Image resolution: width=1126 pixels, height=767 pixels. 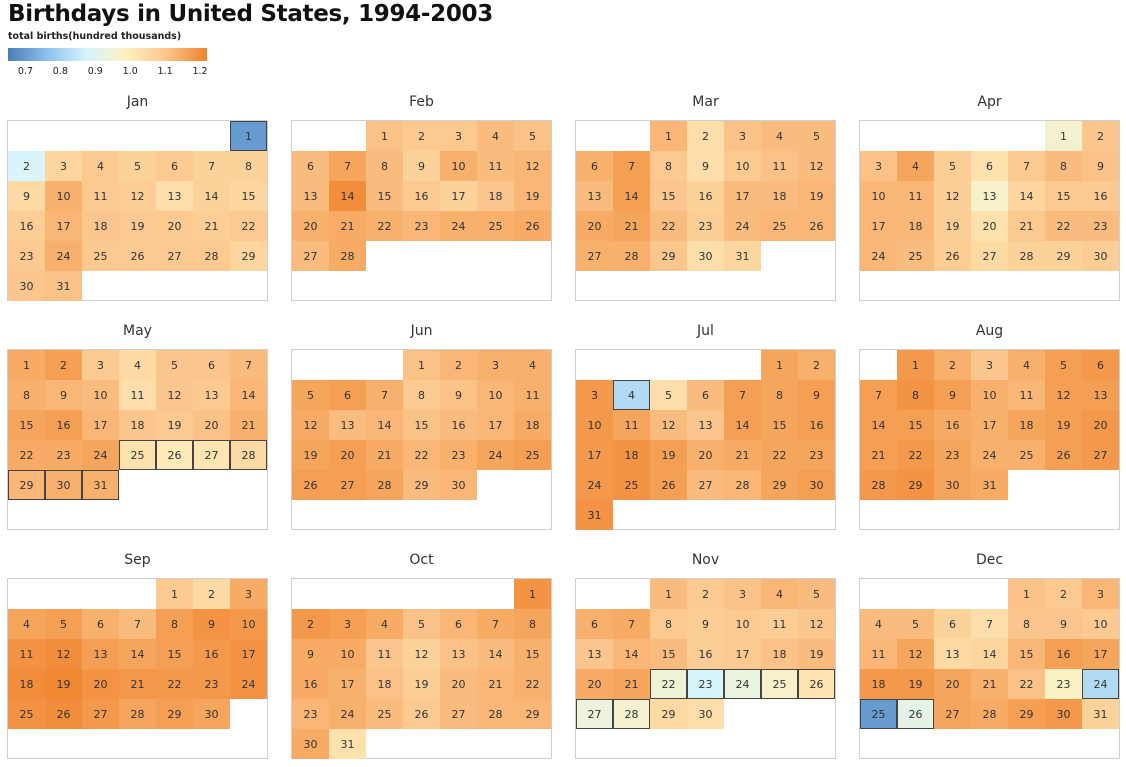 What do you see at coordinates (26, 256) in the screenshot?
I see `day-cell: 23` at bounding box center [26, 256].